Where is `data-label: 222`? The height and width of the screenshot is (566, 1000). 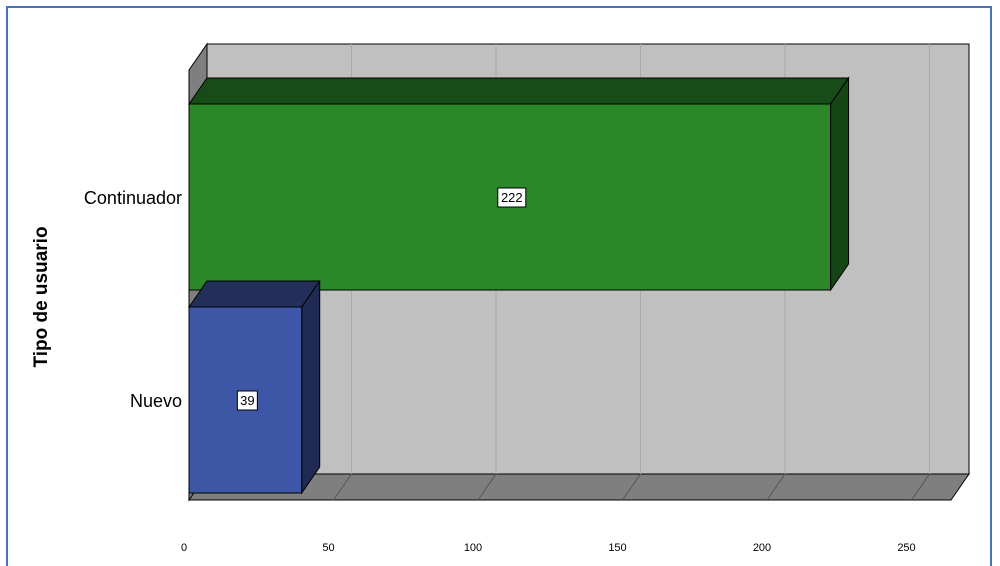 data-label: 222 is located at coordinates (512, 197).